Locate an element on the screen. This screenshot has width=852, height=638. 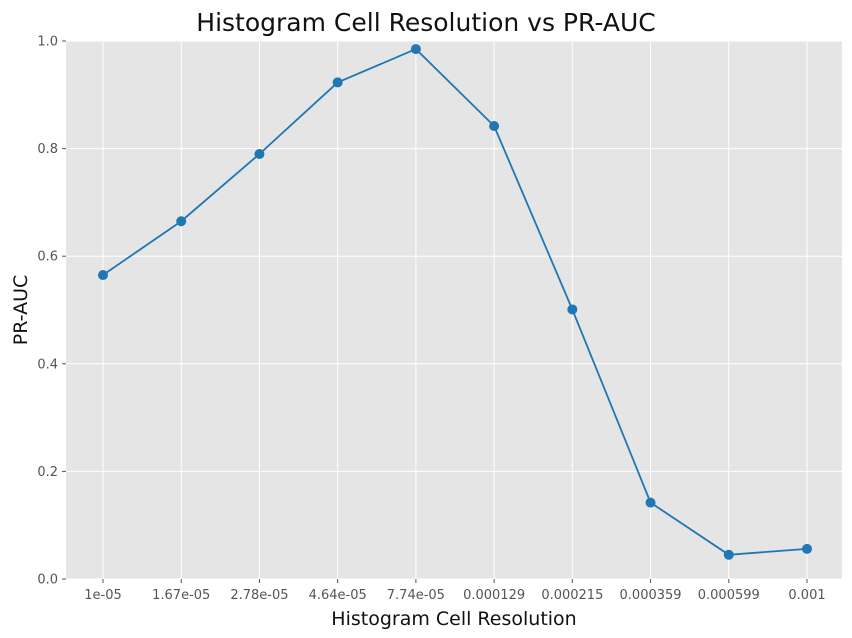
x-tick-label: 0.000359 is located at coordinates (651, 595).